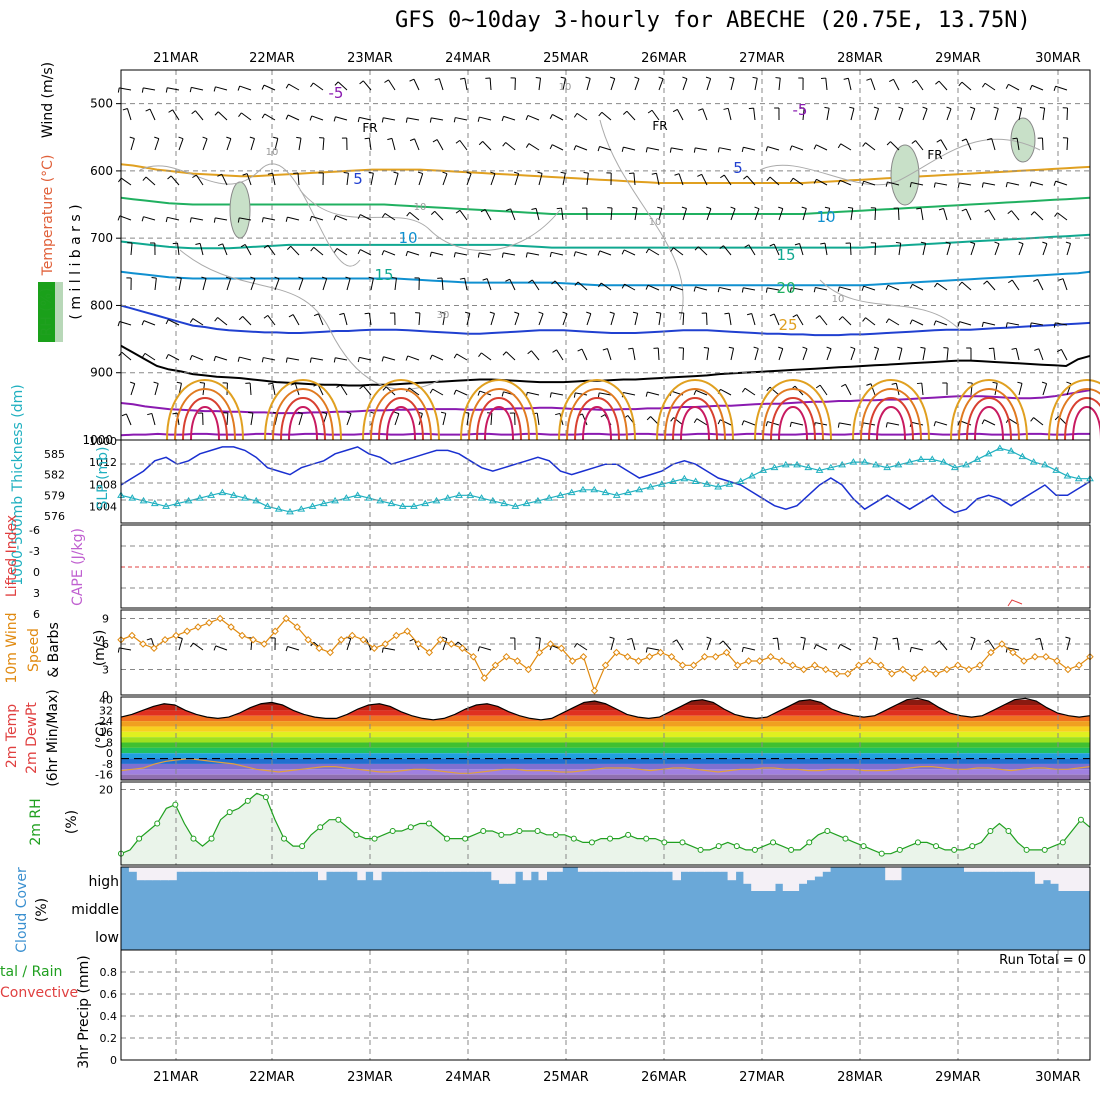 This screenshot has height=1100, width=1100. What do you see at coordinates (655, 222) in the screenshot?
I see `rh-contour-label: 10` at bounding box center [655, 222].